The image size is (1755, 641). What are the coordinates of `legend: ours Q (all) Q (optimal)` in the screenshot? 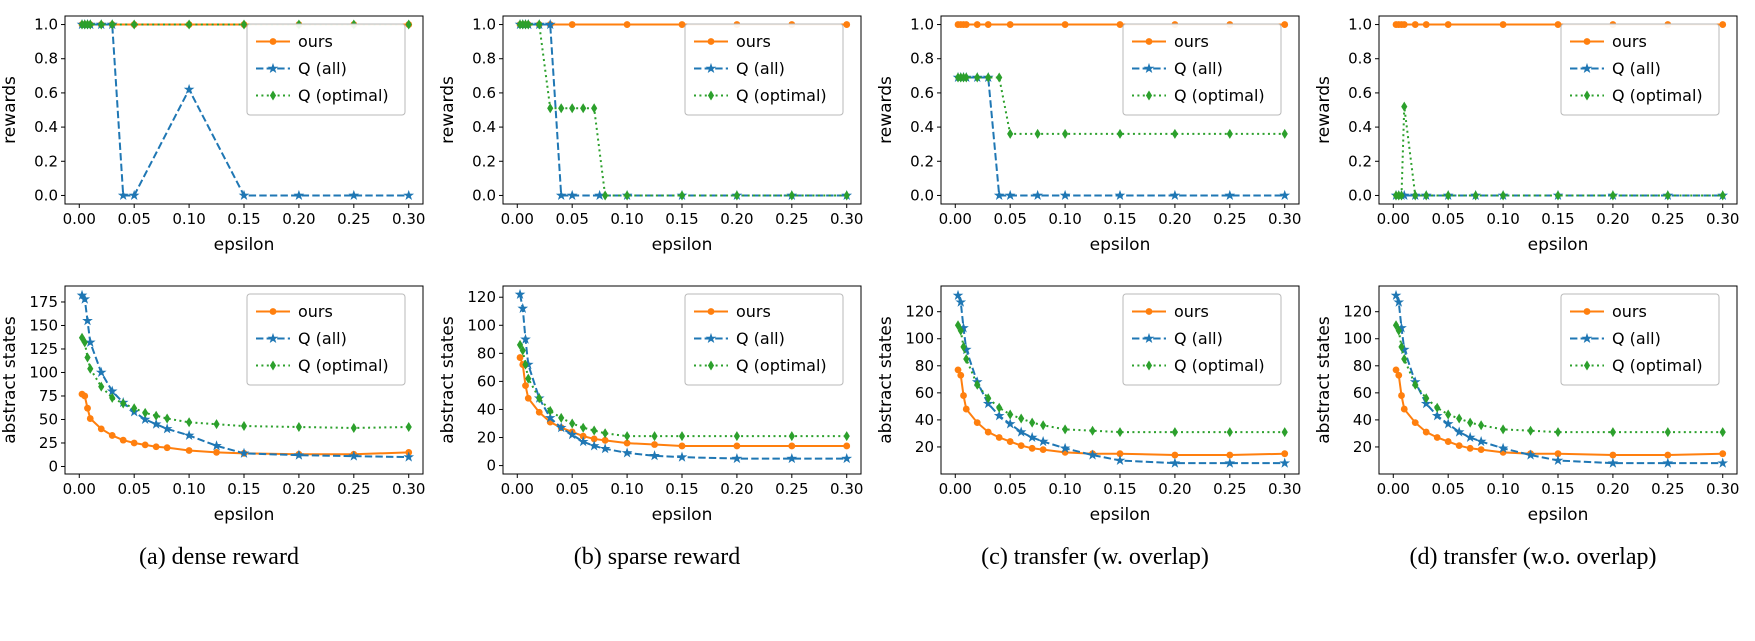 It's located at (1202, 339).